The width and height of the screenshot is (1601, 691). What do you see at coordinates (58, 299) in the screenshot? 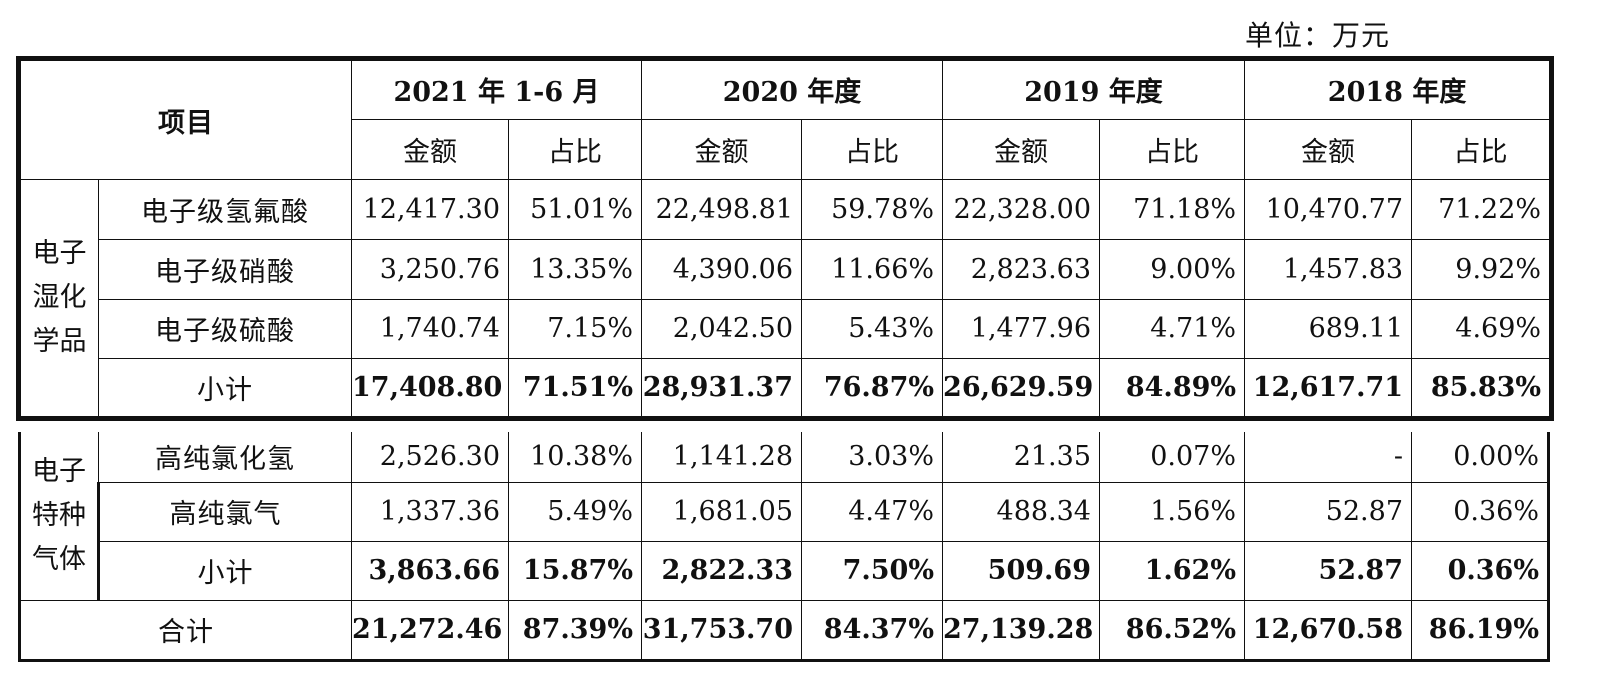
I see `group-label-wet-chemicals: 电子 湿化 学品` at bounding box center [58, 299].